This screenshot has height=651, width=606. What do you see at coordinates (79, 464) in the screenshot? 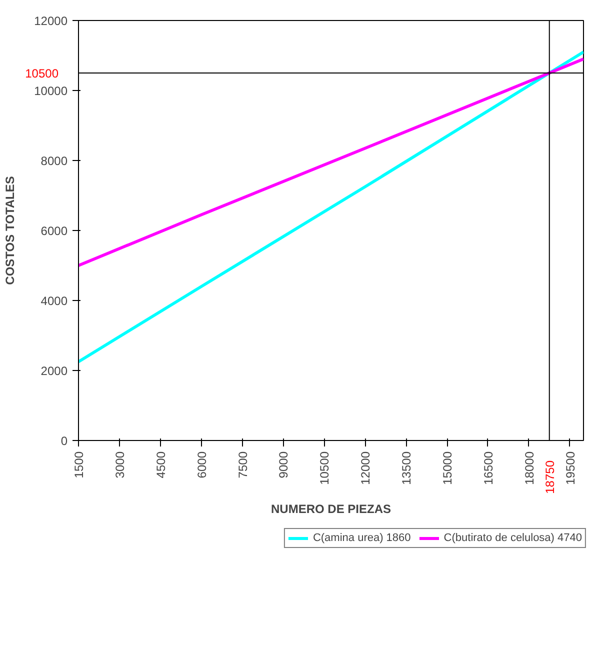
I see `x-tick-label: 1500` at bounding box center [79, 464].